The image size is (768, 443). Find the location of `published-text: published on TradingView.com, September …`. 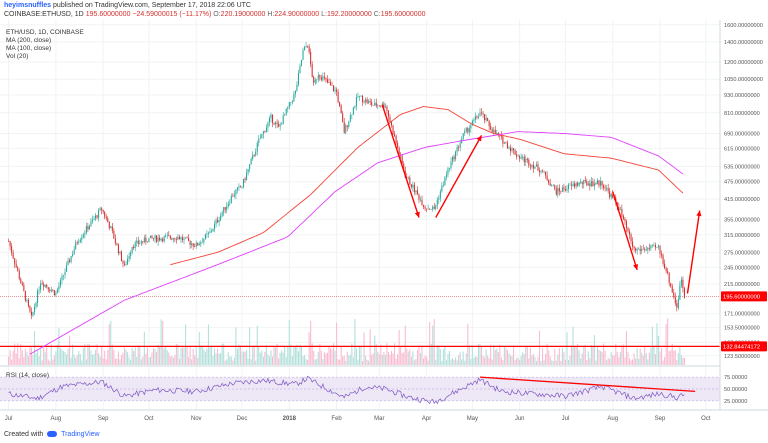

published-text: published on TradingView.com, September … is located at coordinates (152, 5).